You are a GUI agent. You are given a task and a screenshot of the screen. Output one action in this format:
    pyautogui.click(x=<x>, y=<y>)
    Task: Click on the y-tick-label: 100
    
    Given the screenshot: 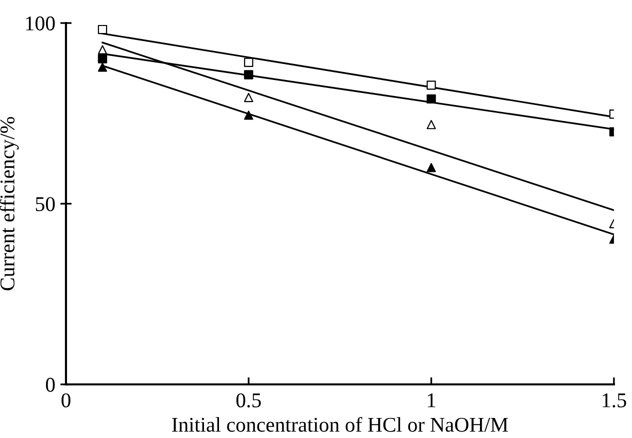 What is the action you would take?
    pyautogui.click(x=40, y=23)
    